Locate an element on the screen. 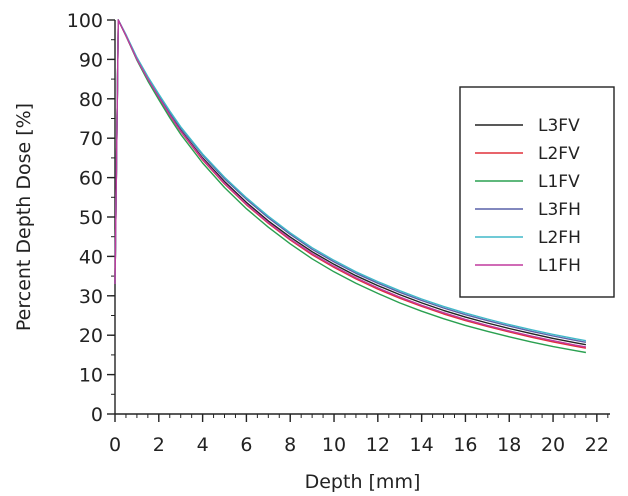 This screenshot has height=496, width=628. x-tick-label: 22 is located at coordinates (597, 445).